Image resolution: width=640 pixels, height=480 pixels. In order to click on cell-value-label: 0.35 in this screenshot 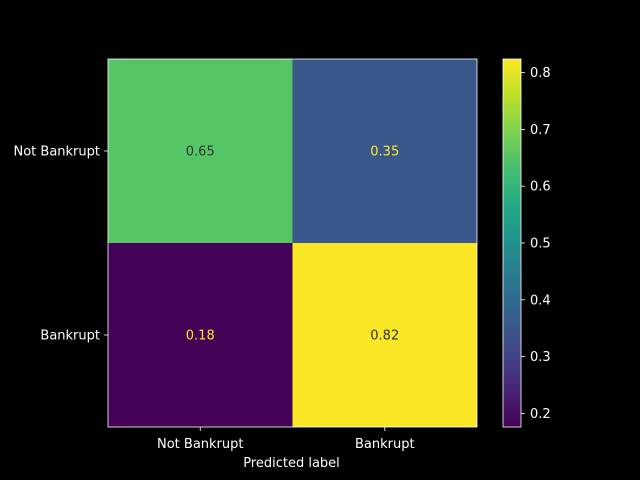, I will do `click(384, 152)`.